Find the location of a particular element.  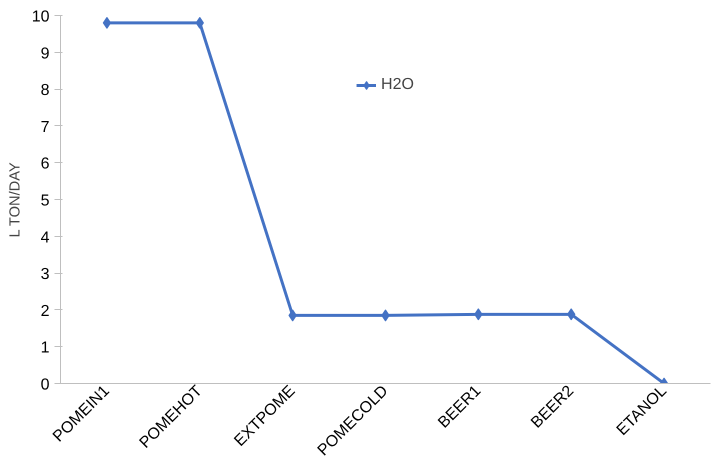

y-tick-label: 7 is located at coordinates (45, 127).